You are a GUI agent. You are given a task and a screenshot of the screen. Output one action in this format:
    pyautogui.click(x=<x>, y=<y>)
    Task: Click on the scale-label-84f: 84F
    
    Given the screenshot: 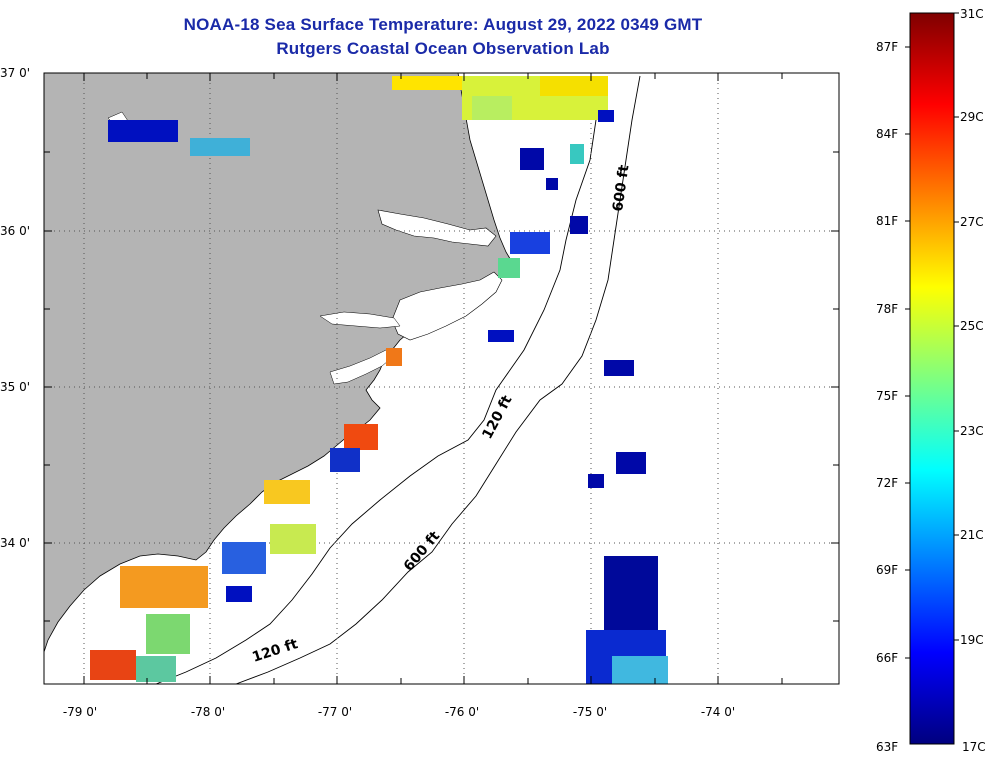 What is the action you would take?
    pyautogui.click(x=887, y=134)
    